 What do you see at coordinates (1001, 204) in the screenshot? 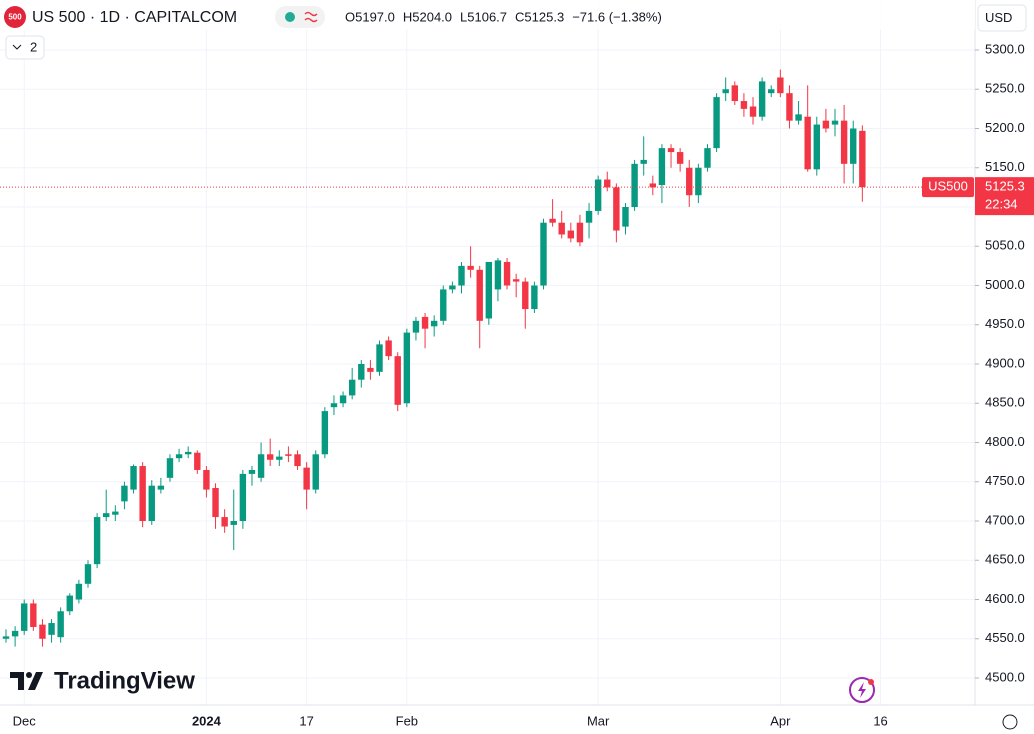
I see `countdown: 22:34` at bounding box center [1001, 204].